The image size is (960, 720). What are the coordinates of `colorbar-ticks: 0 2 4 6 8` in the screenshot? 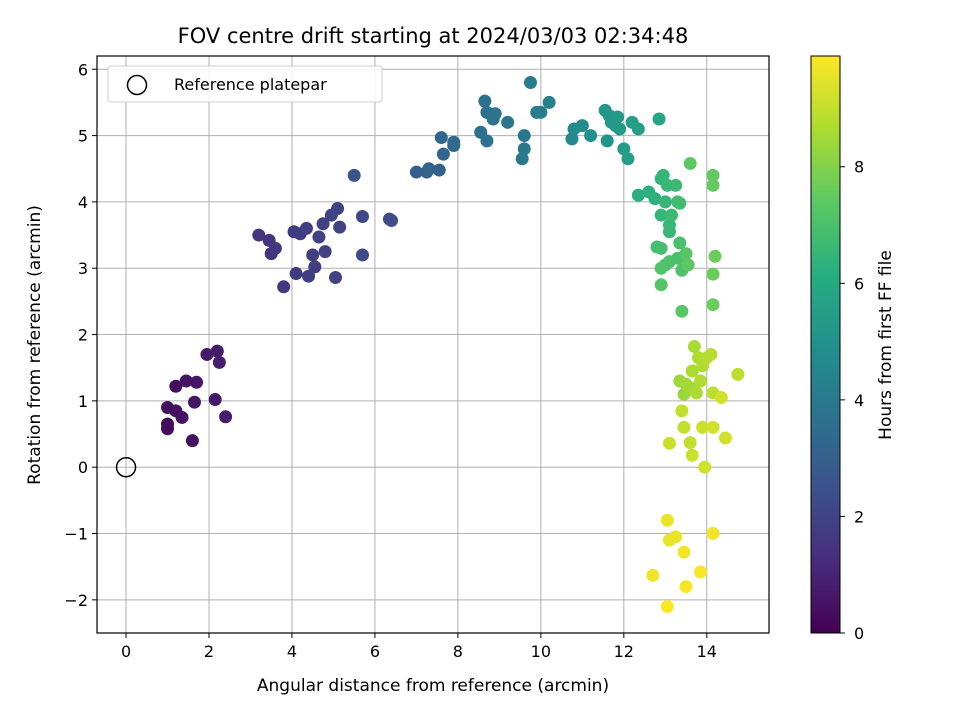 It's located at (852, 400).